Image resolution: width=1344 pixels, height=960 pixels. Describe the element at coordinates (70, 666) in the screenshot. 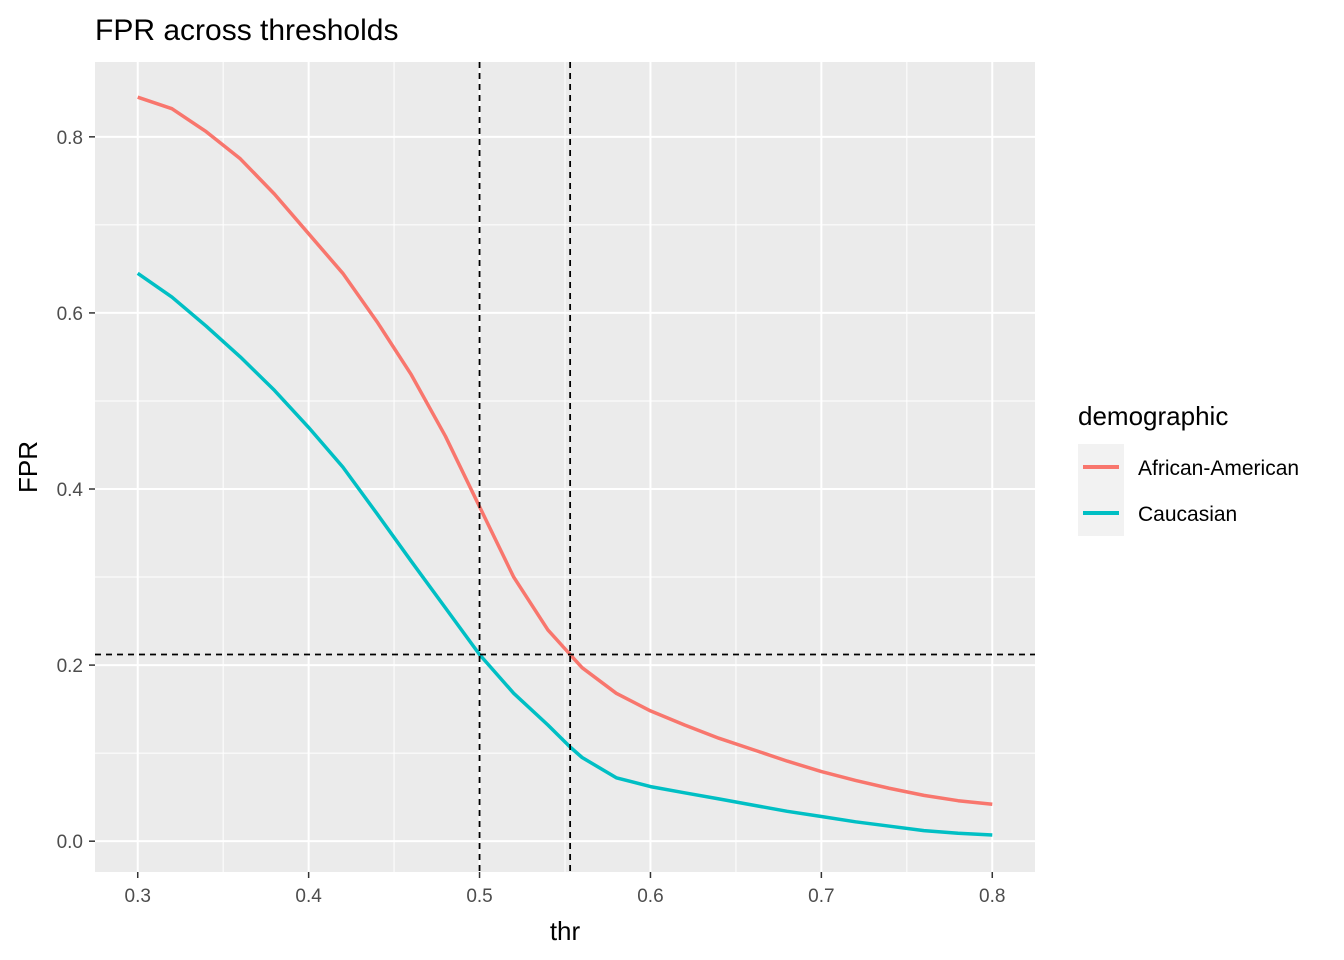

I see `y-tick-label: 0.2` at that location.